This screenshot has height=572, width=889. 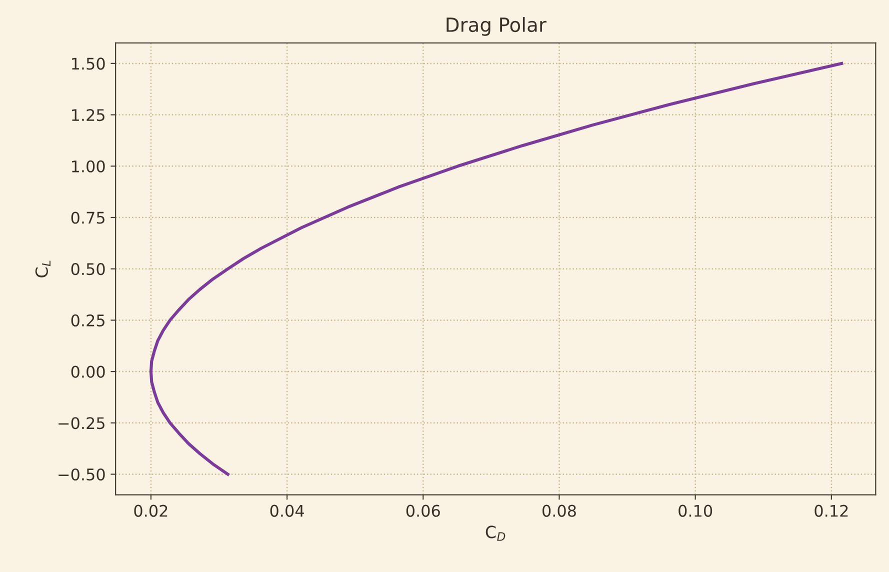 What do you see at coordinates (151, 510) in the screenshot?
I see `x-tick-label: 0.02` at bounding box center [151, 510].